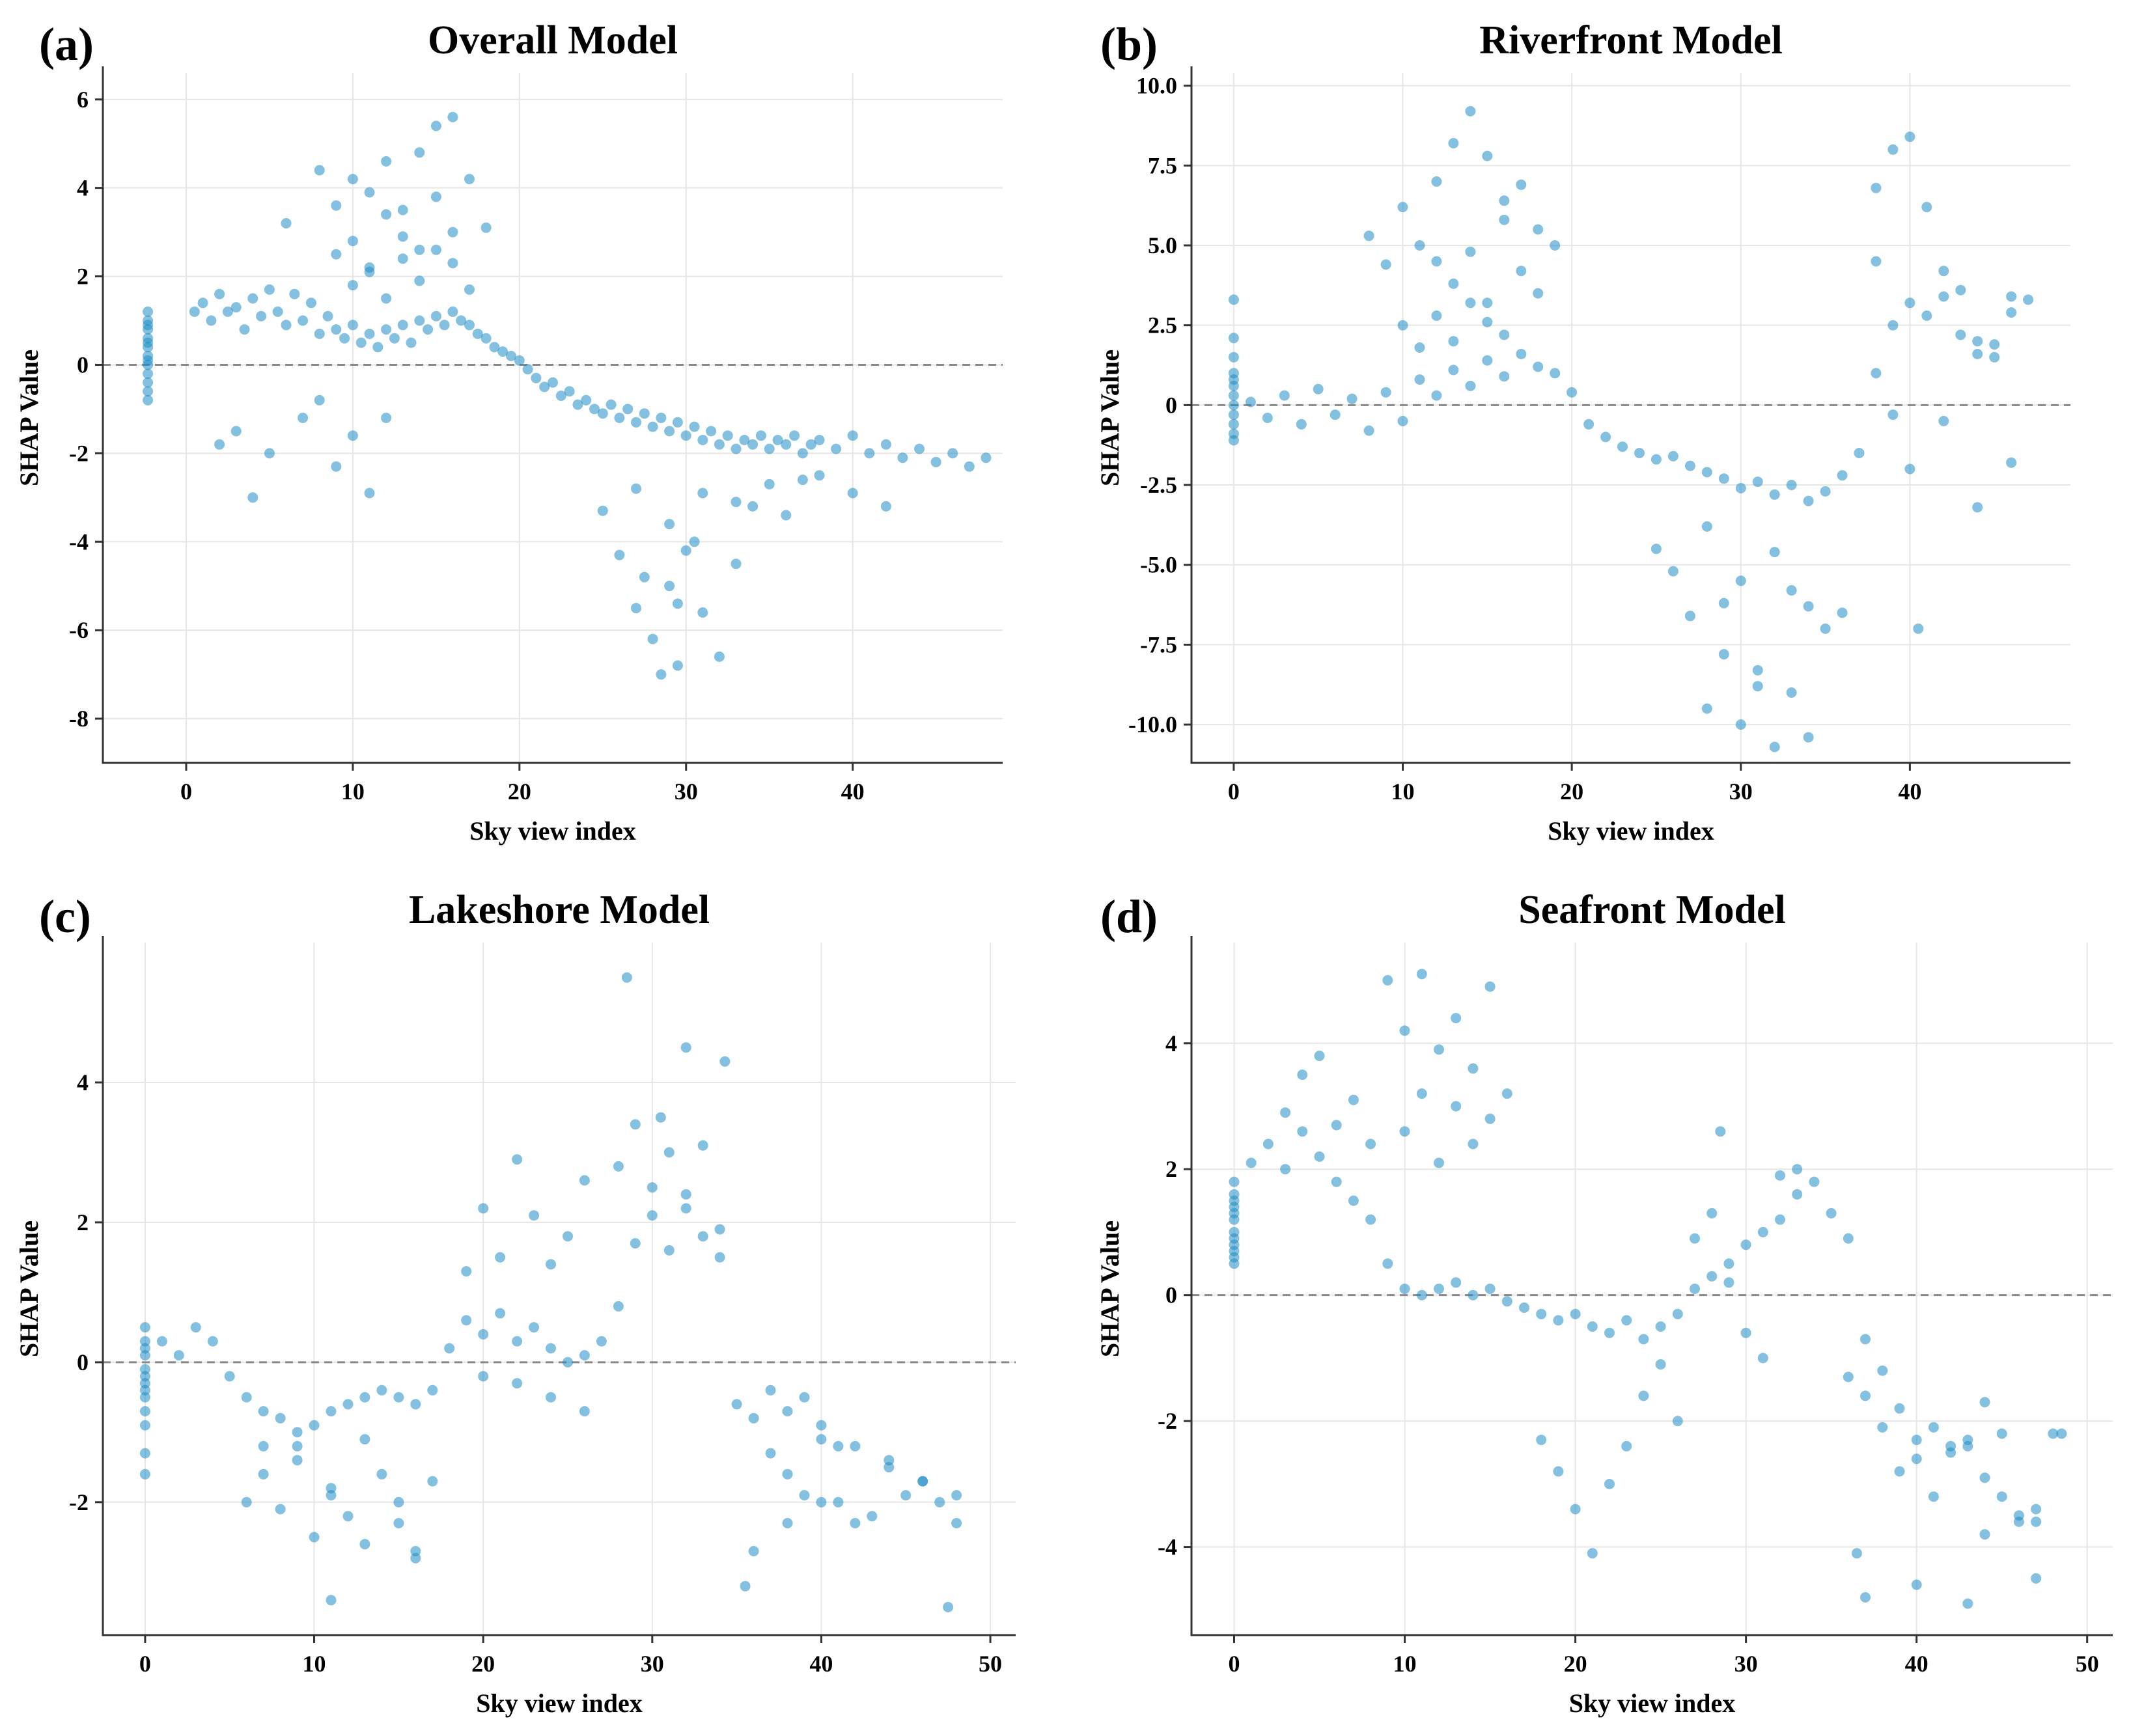 The width and height of the screenshot is (2131, 1736). What do you see at coordinates (186, 791) in the screenshot?
I see `x-tick-label: 0` at bounding box center [186, 791].